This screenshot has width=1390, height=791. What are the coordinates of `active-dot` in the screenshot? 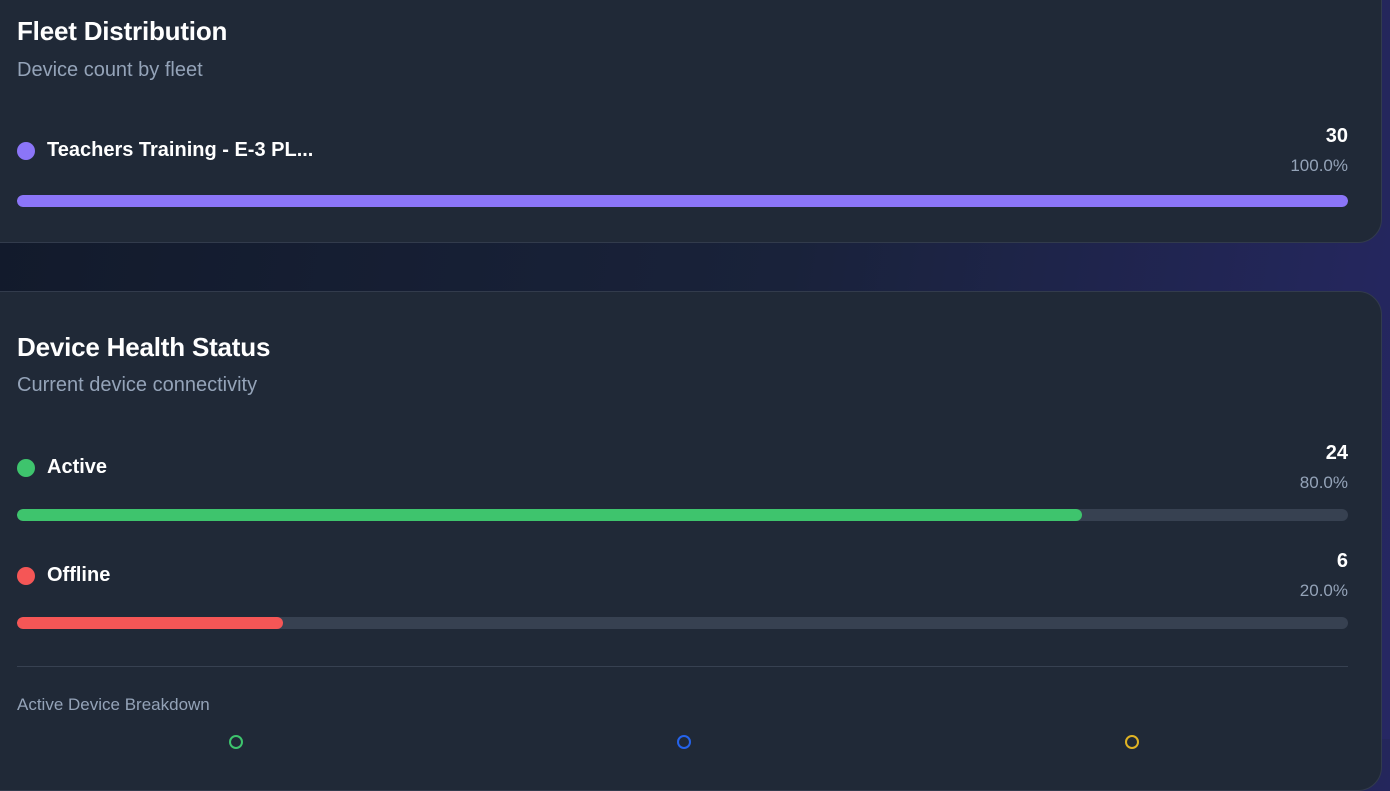 It's located at (26, 468).